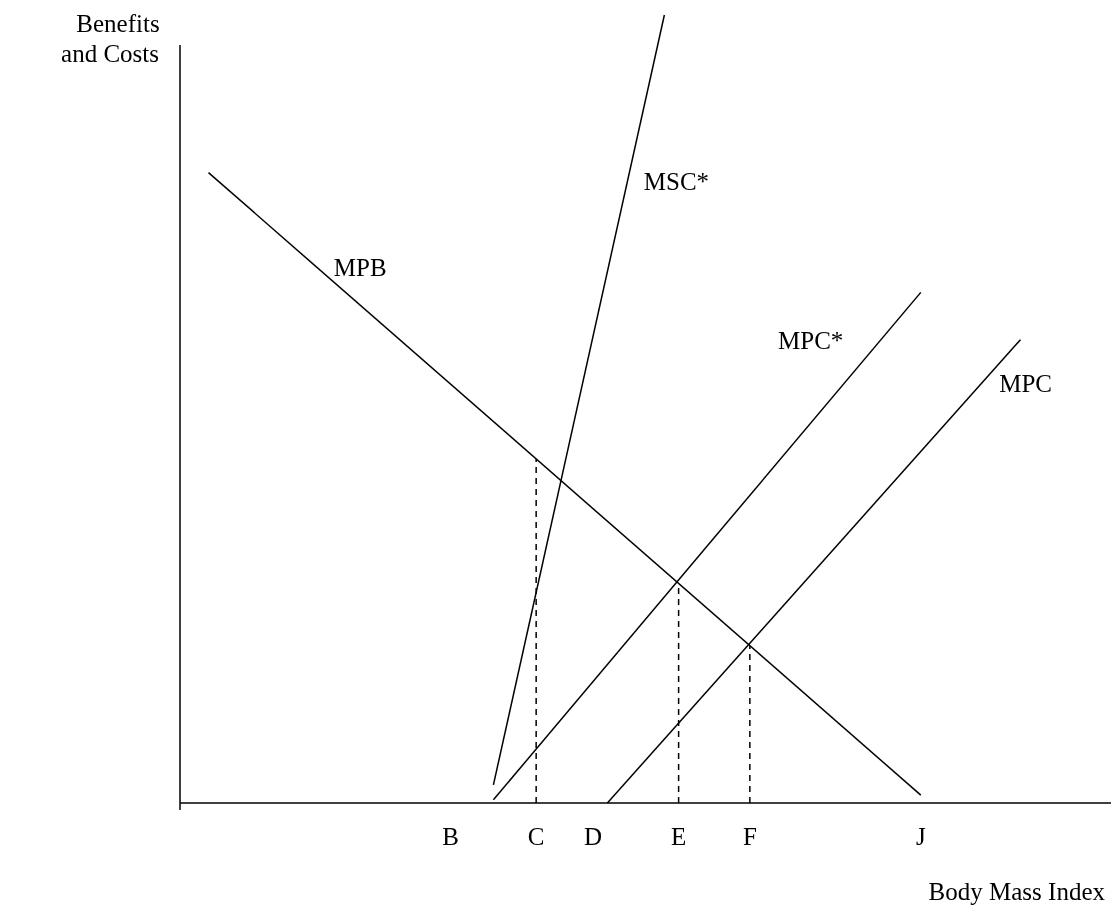 The image size is (1111, 924). Describe the element at coordinates (110, 38) in the screenshot. I see `y-axis-title: Benefits and Costs` at that location.